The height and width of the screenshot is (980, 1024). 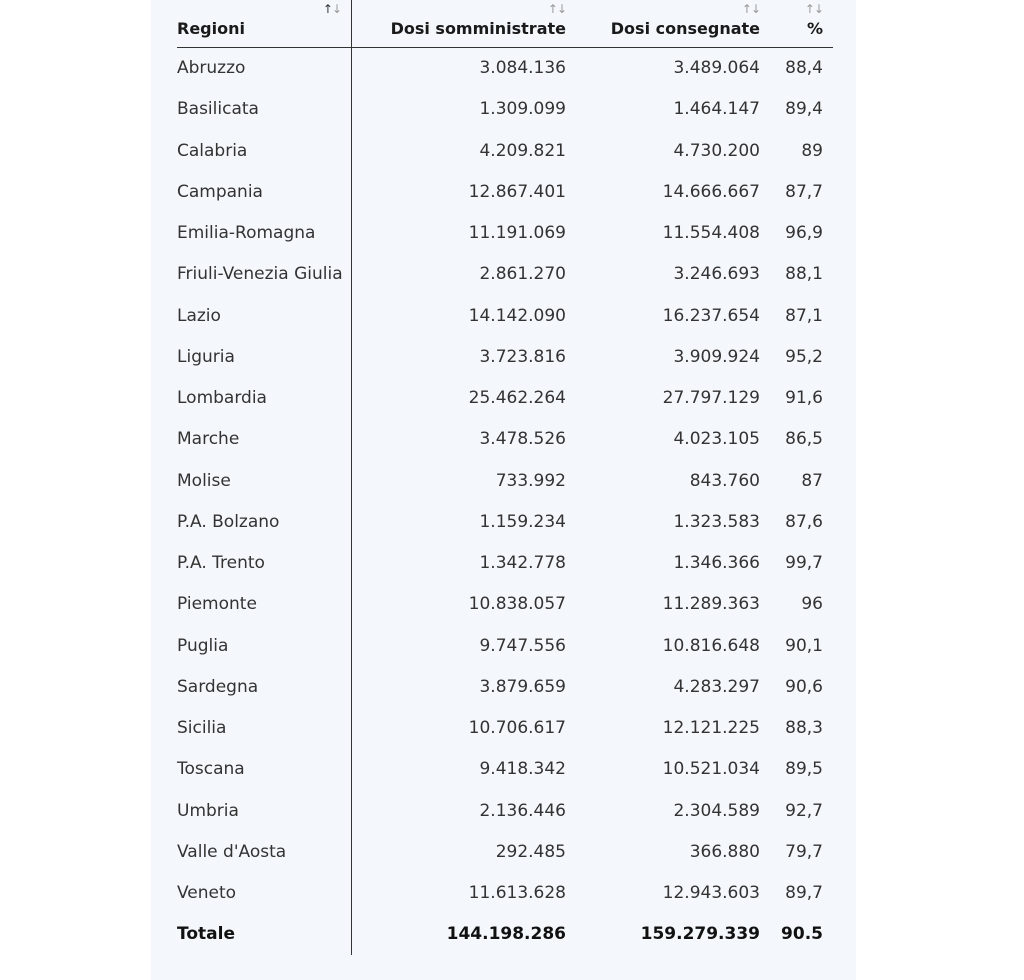 What do you see at coordinates (812, 150) in the screenshot?
I see `percent-cell: 89` at bounding box center [812, 150].